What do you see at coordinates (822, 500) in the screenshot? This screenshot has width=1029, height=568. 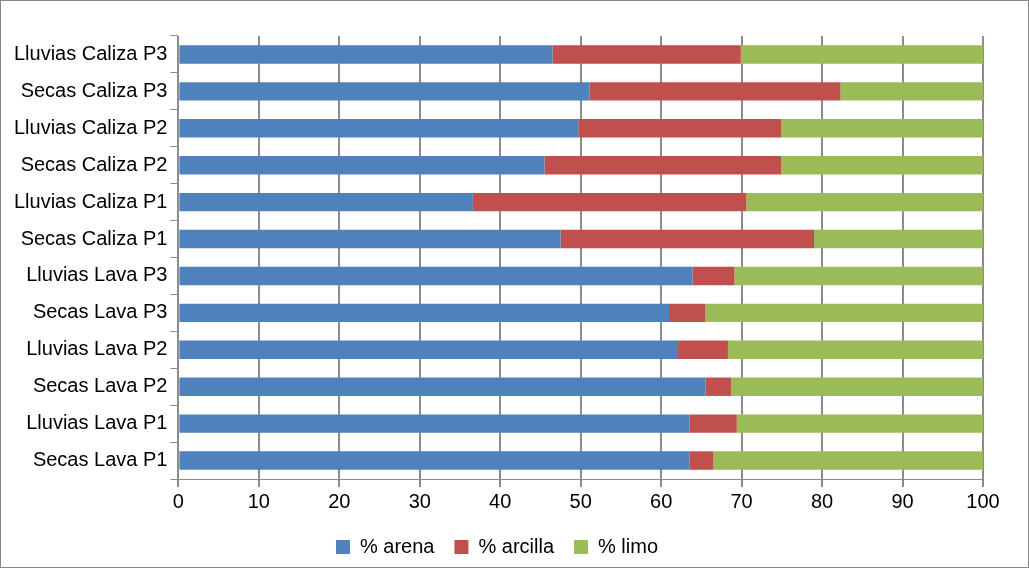 I see `x-tick-label: 80` at bounding box center [822, 500].